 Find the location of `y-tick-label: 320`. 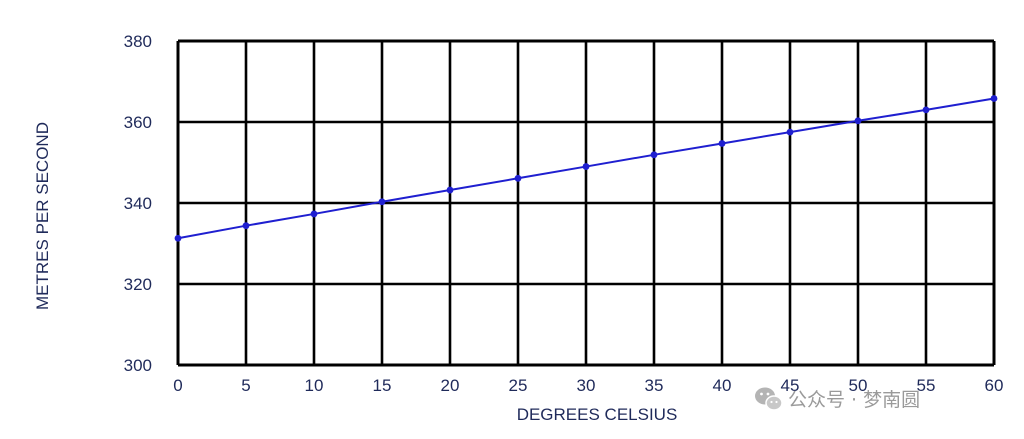

y-tick-label: 320 is located at coordinates (138, 284).